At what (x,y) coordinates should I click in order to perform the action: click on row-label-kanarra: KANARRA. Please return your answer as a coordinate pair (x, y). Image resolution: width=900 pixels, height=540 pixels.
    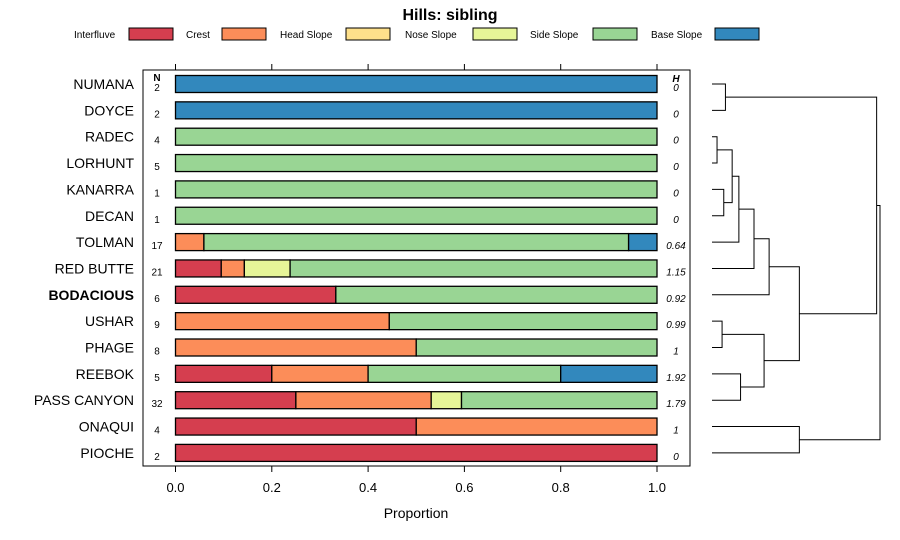
    Looking at the image, I should click on (100, 189).